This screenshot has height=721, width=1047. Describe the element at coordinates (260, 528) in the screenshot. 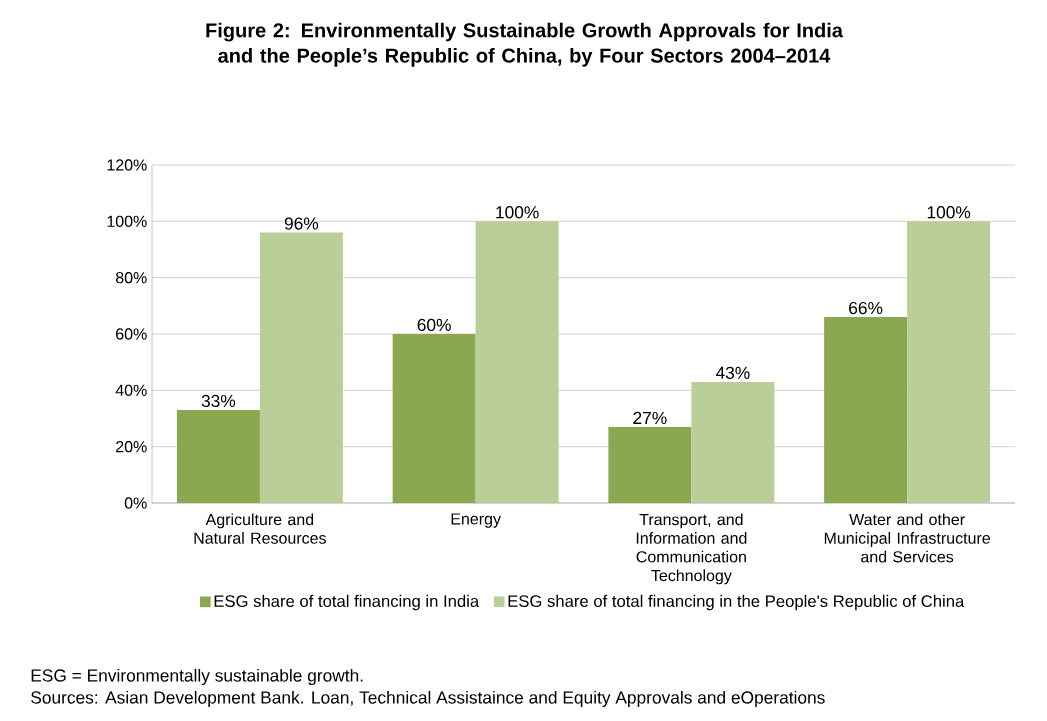

I see `x-tick-label: Agriculture and Natural Resources` at that location.